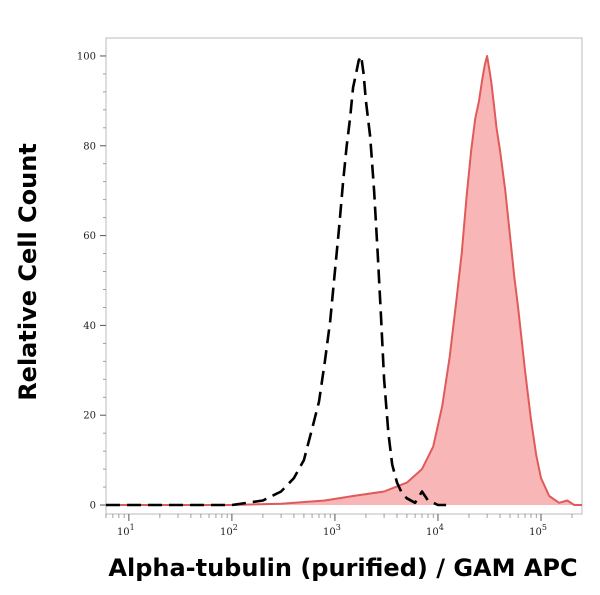 The width and height of the screenshot is (600, 595). Describe the element at coordinates (229, 530) in the screenshot. I see `x-tick-label: 10²` at that location.